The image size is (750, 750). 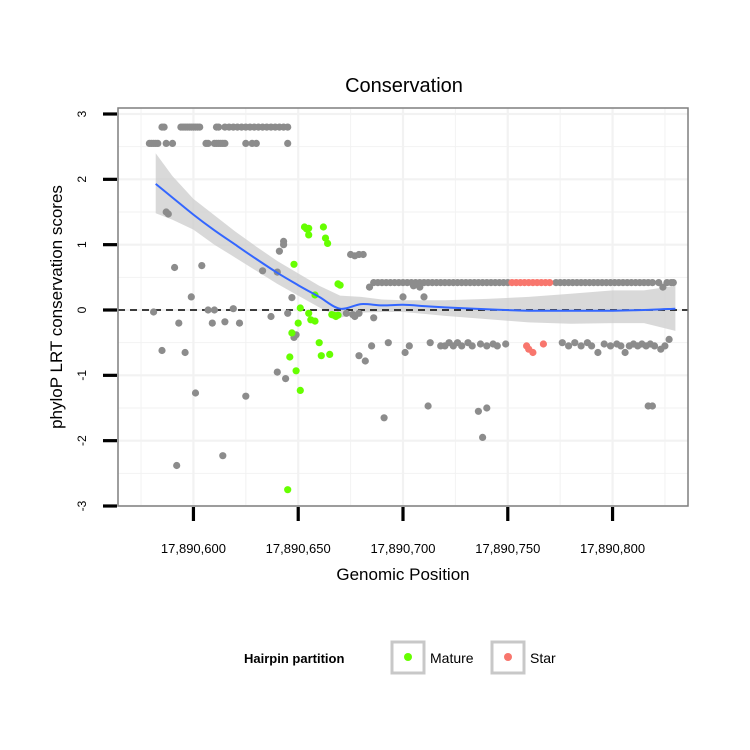 What do you see at coordinates (82, 375) in the screenshot?
I see `y-tick-label: -1` at bounding box center [82, 375].